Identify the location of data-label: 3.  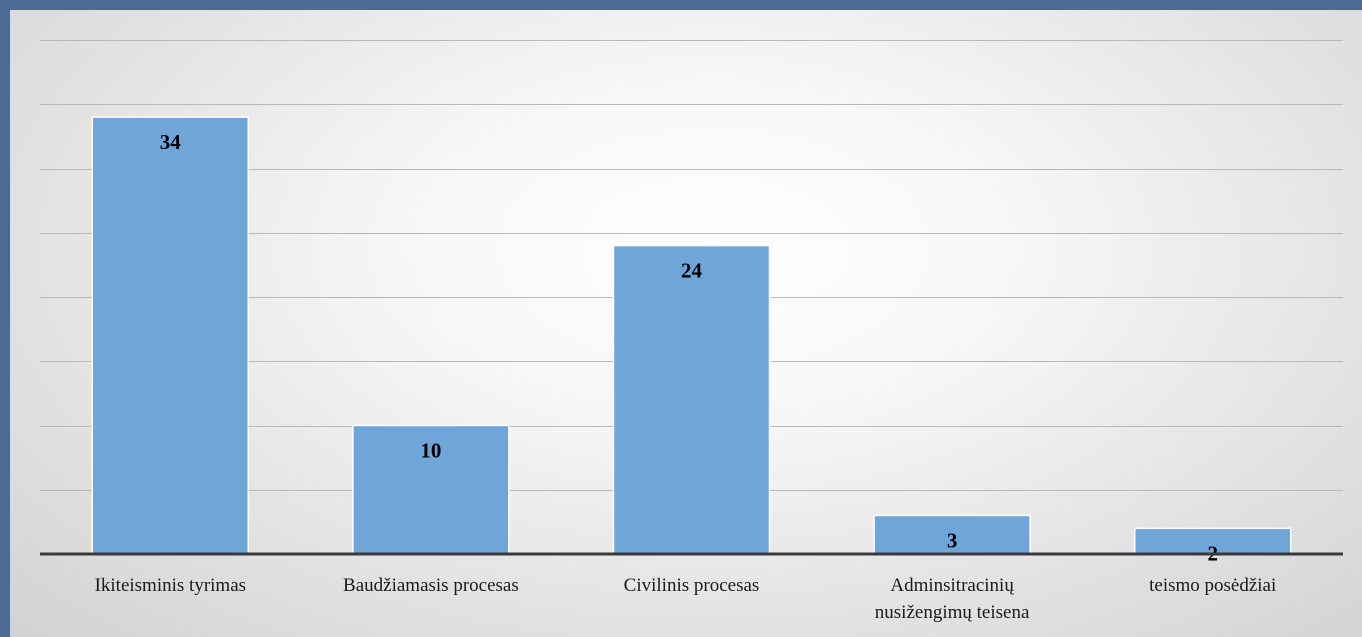
(952, 540).